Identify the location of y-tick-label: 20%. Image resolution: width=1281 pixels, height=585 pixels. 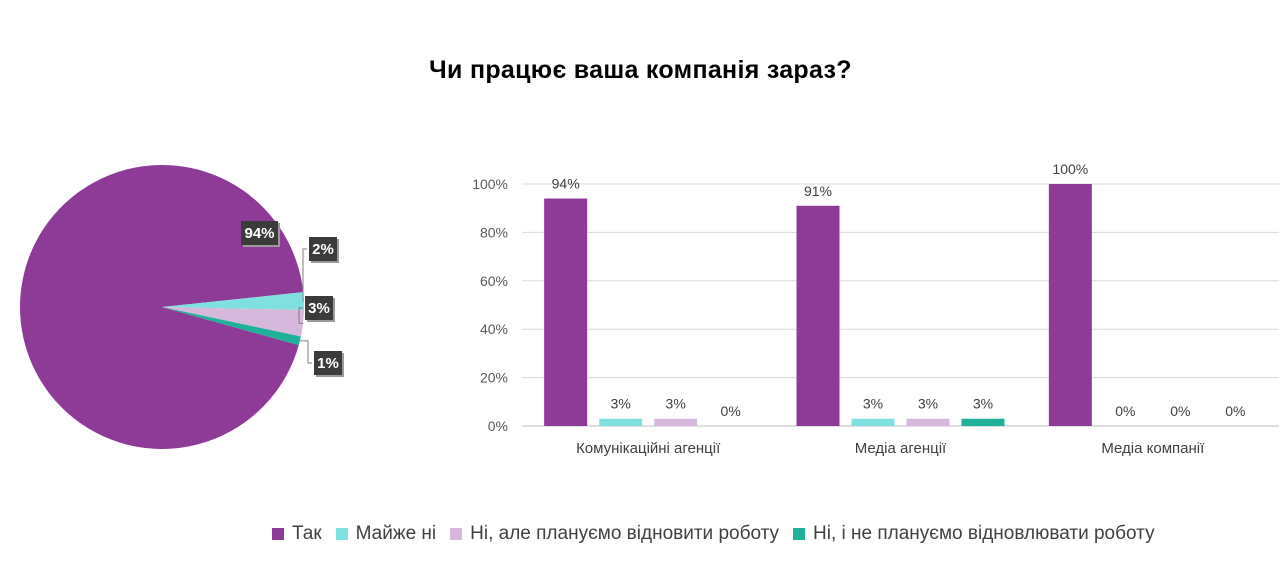
(494, 378).